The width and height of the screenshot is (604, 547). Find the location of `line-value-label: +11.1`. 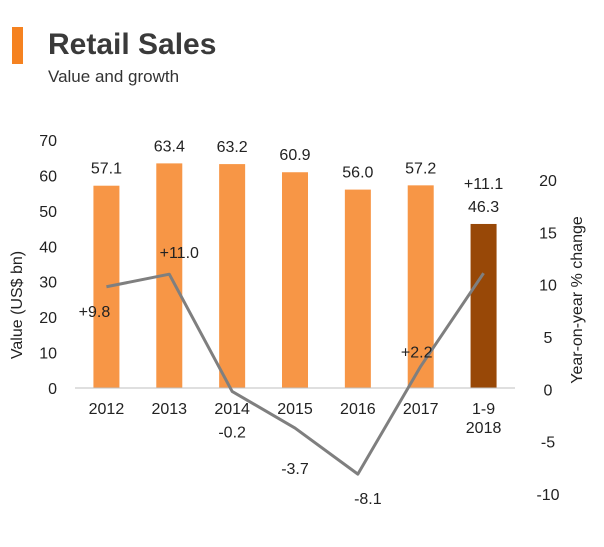

line-value-label: +11.1 is located at coordinates (483, 184).